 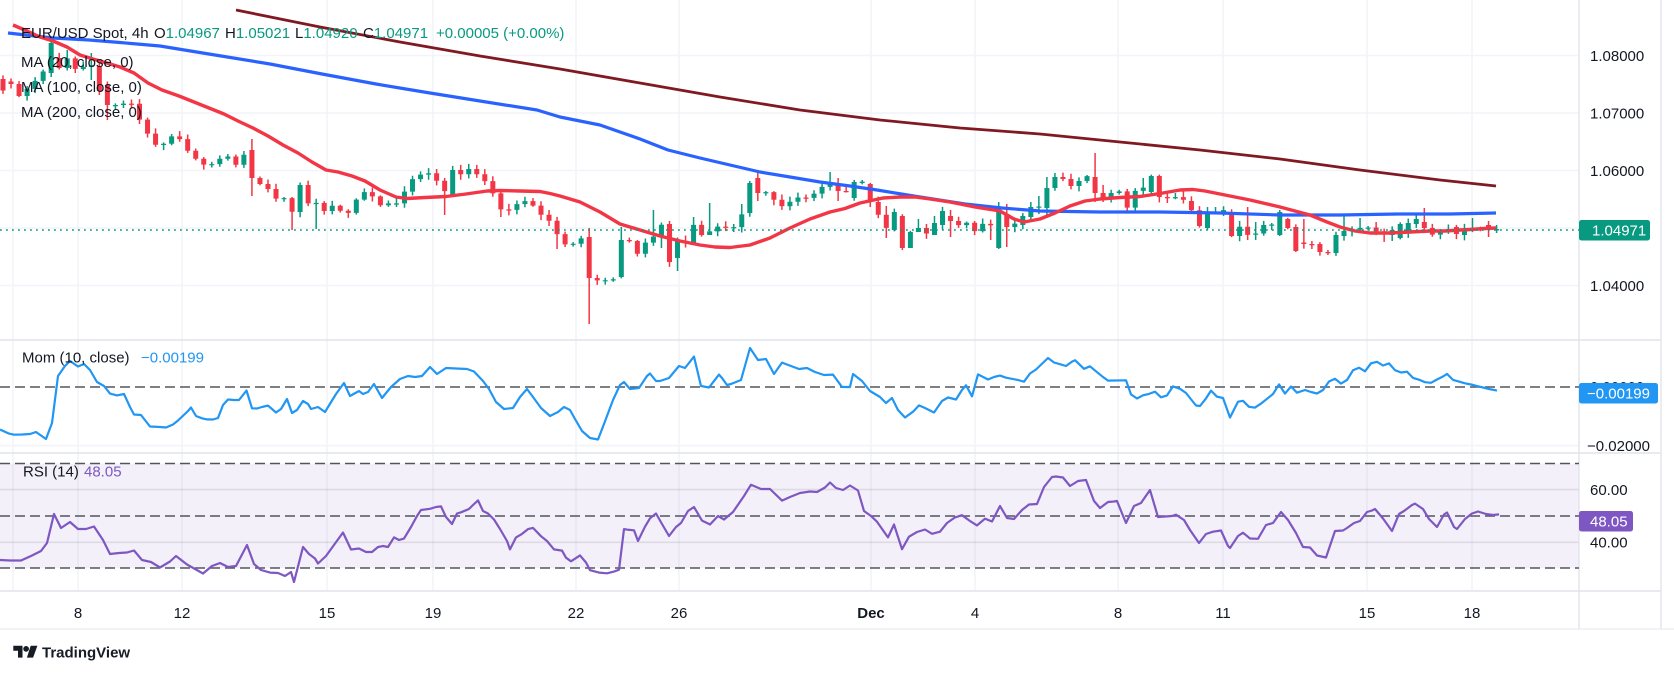 I want to click on svg-text: 26, so click(x=679, y=613).